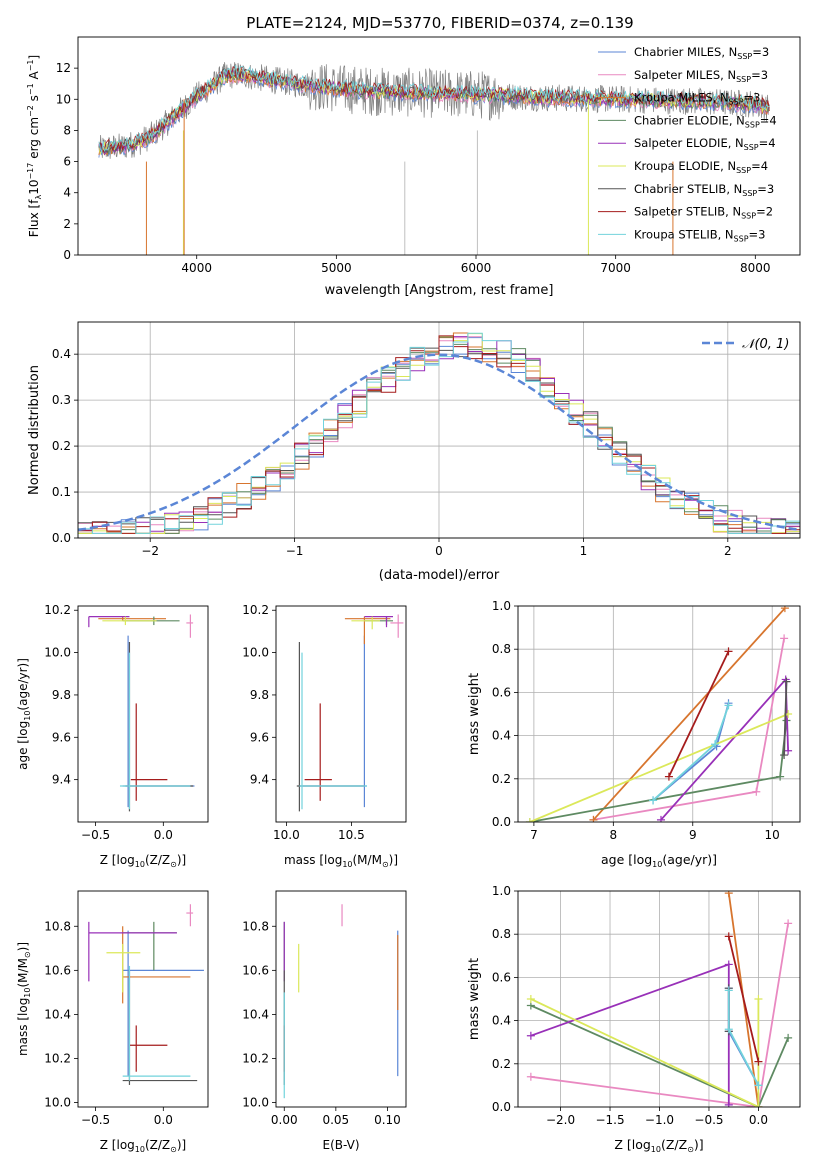 The image size is (819, 1174). What do you see at coordinates (474, 999) in the screenshot?
I see `mass-weight-z-panel-ylabel: mass weight` at bounding box center [474, 999].